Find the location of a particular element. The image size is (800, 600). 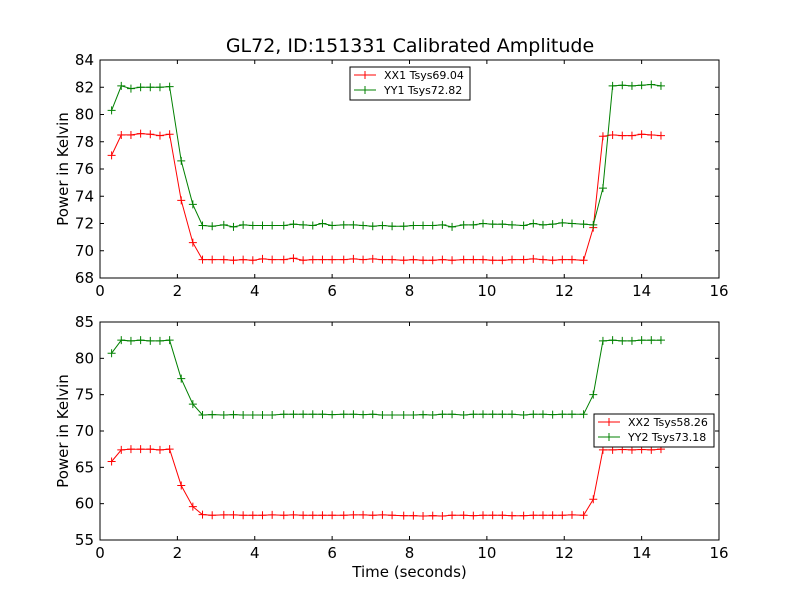

x-tick-label: 0 is located at coordinates (100, 291).